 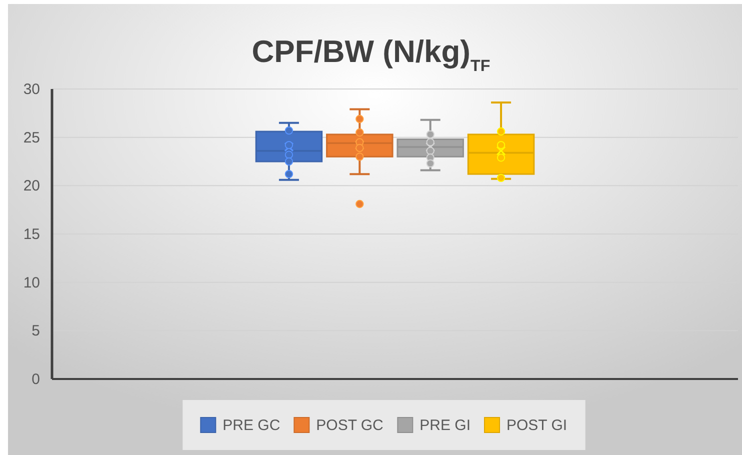 What do you see at coordinates (31, 89) in the screenshot?
I see `y-tick-label: 30` at bounding box center [31, 89].